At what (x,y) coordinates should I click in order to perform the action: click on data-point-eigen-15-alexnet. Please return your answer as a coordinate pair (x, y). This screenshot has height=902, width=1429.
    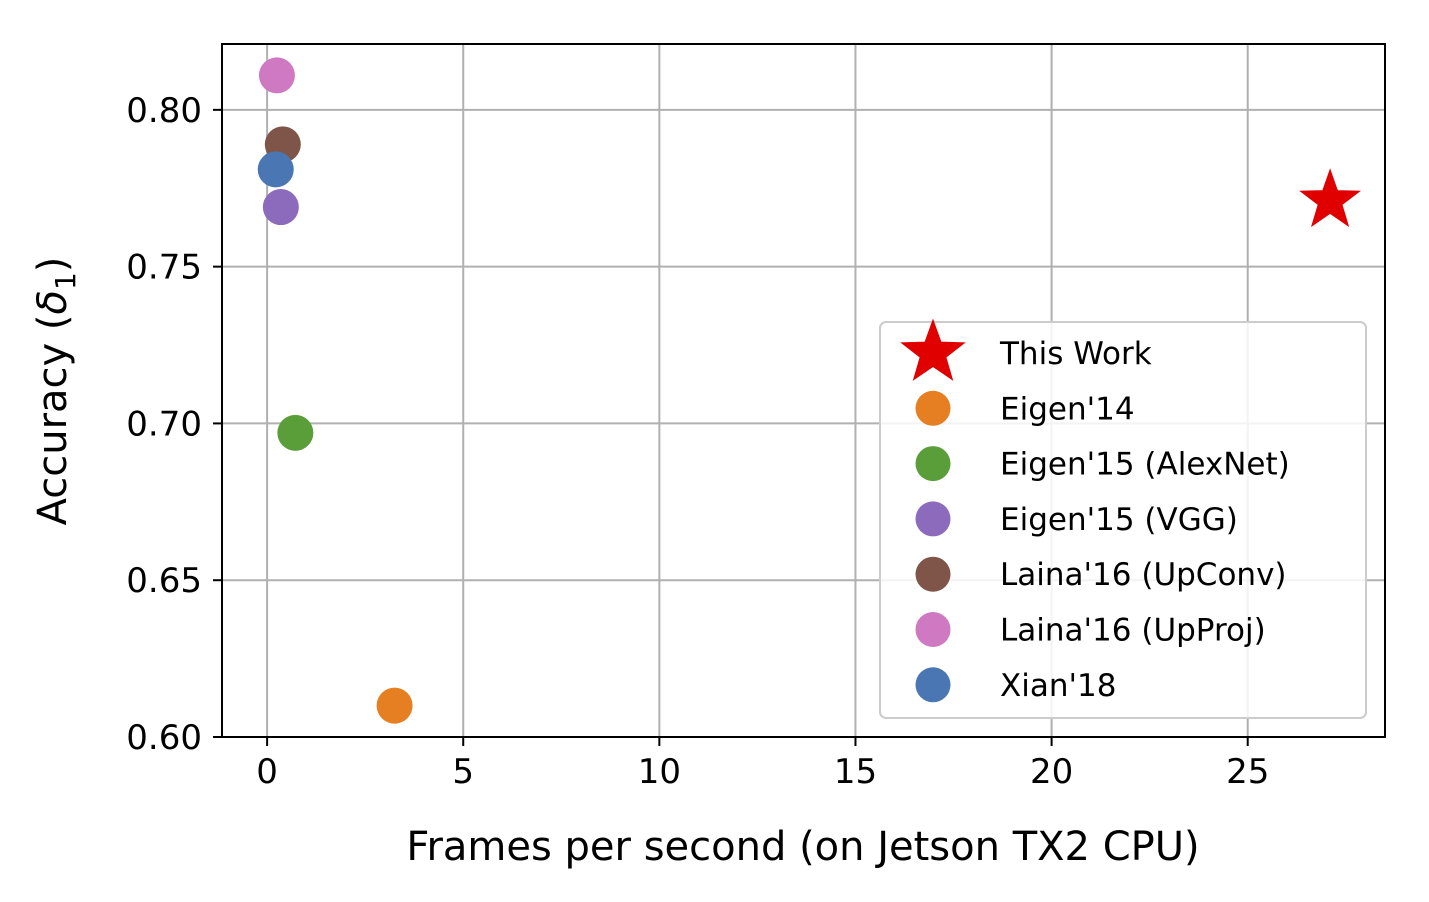
    Looking at the image, I should click on (295, 432).